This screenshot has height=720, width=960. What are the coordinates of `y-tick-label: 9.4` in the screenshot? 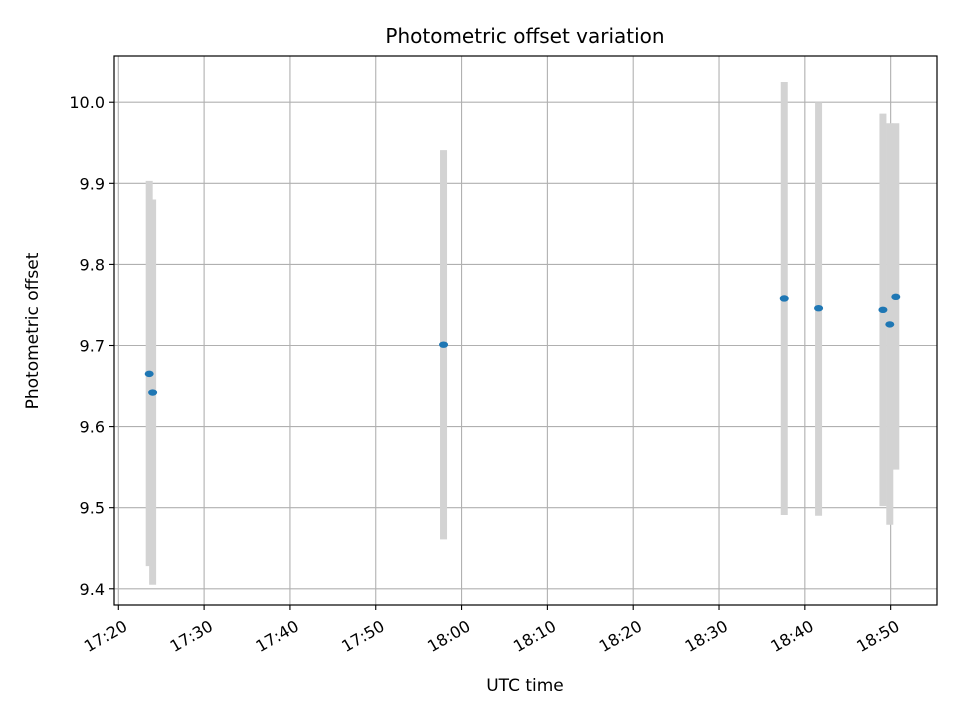 It's located at (92, 589).